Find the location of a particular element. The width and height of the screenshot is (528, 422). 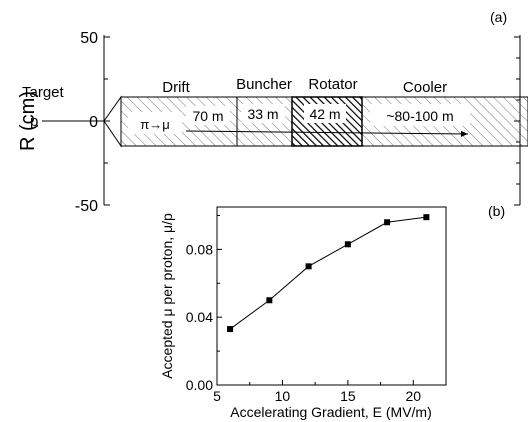

r-axis-label: R (cm) is located at coordinates (28, 121).